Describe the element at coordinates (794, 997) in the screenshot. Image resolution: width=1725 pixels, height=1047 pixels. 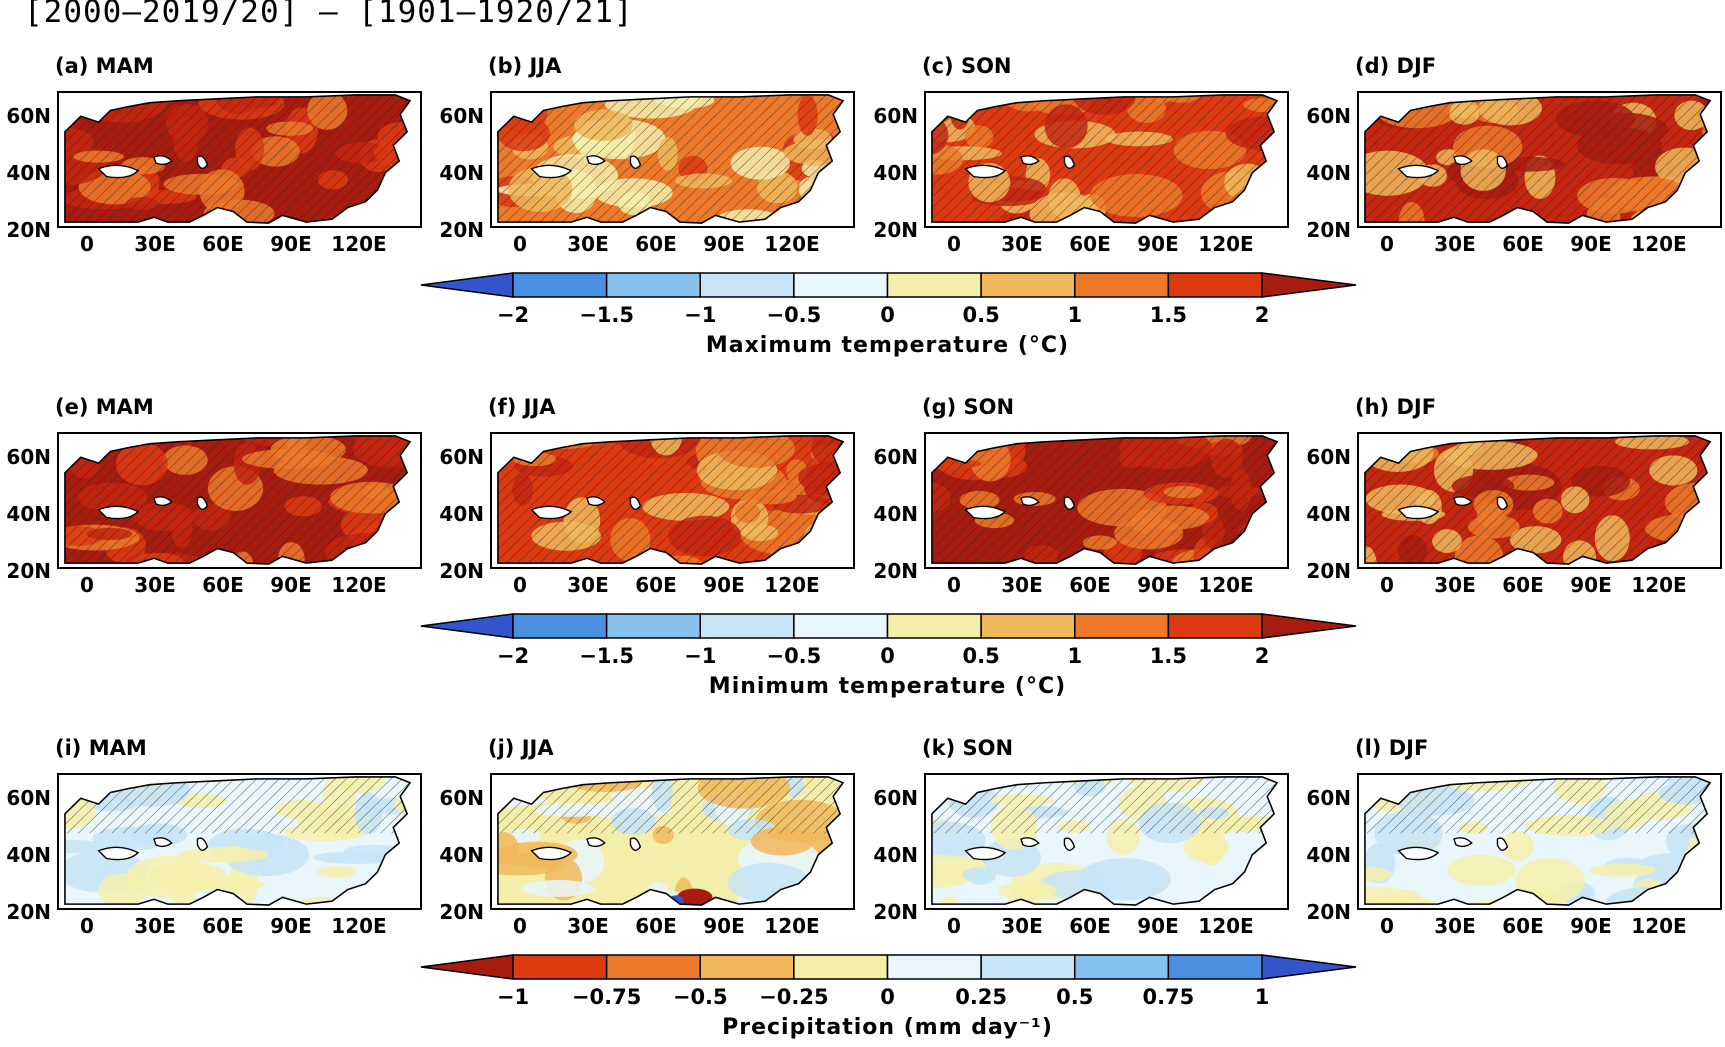
I see `colorbar-tick-label: −0.25` at that location.